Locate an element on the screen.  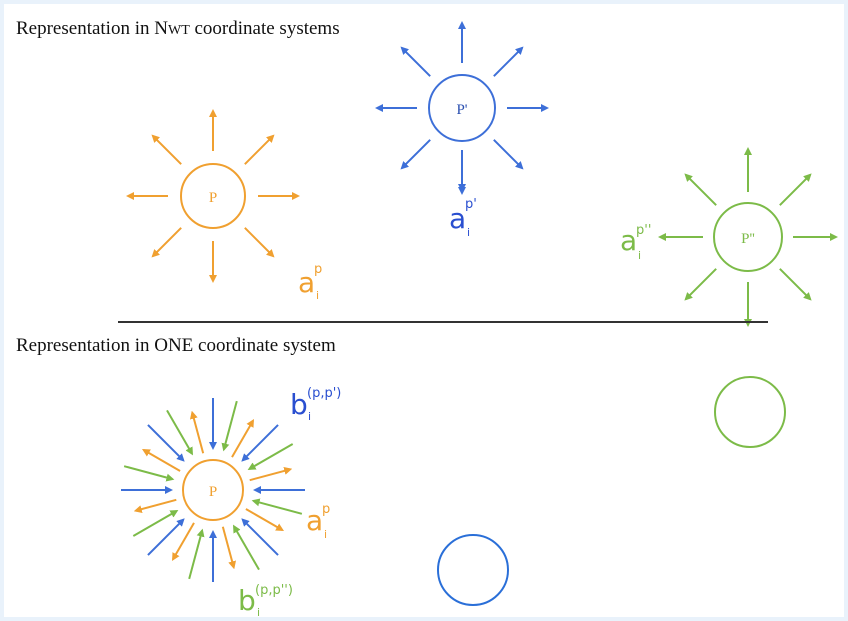
vector-sup: (p,p') is located at coordinates (324, 393).